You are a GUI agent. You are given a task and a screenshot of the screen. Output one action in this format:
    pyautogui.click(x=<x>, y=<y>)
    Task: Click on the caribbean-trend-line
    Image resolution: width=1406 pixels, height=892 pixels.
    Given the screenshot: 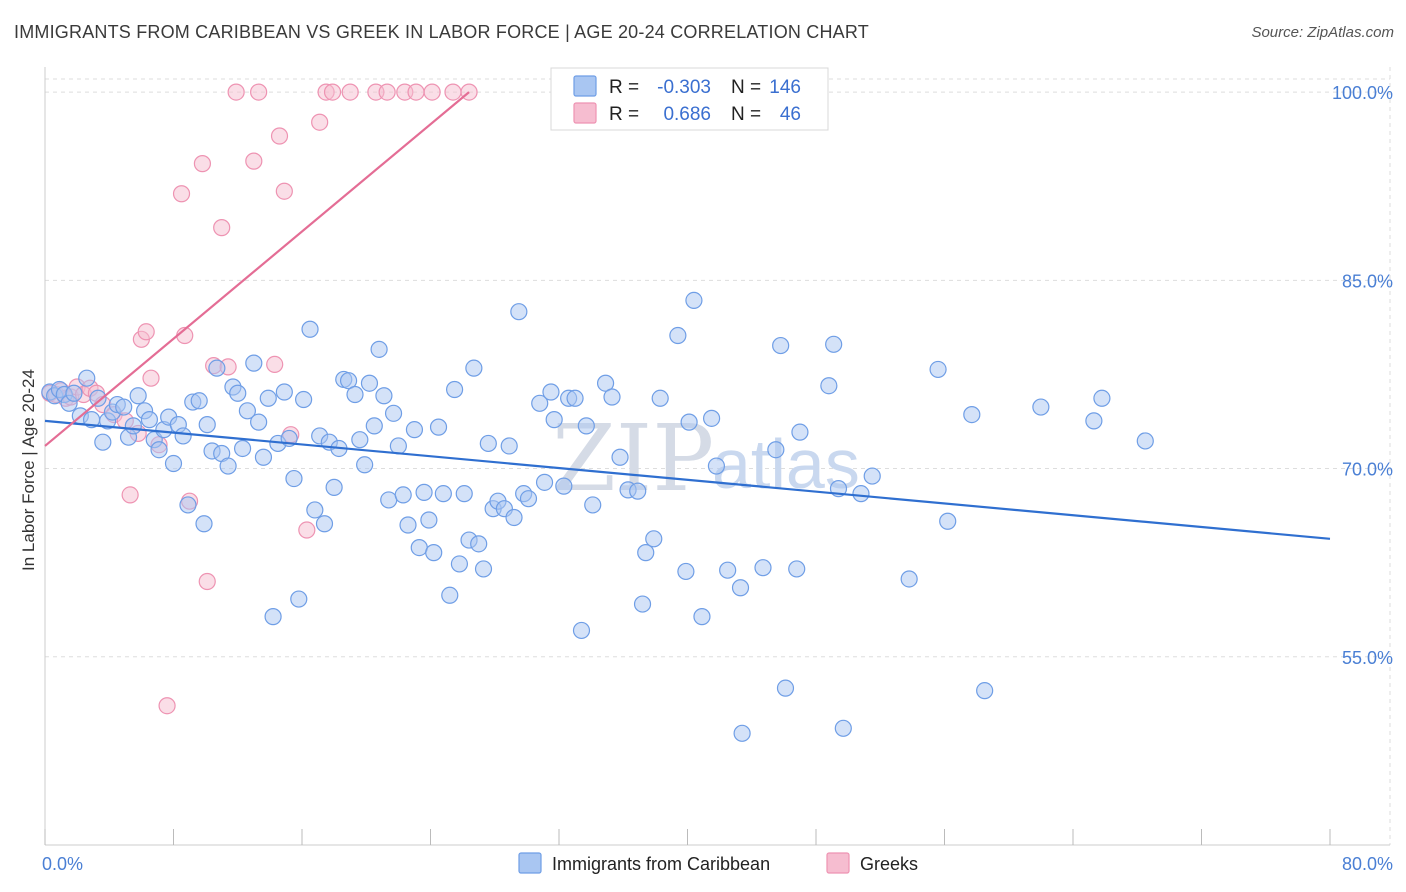 What is the action you would take?
    pyautogui.click(x=687, y=479)
    